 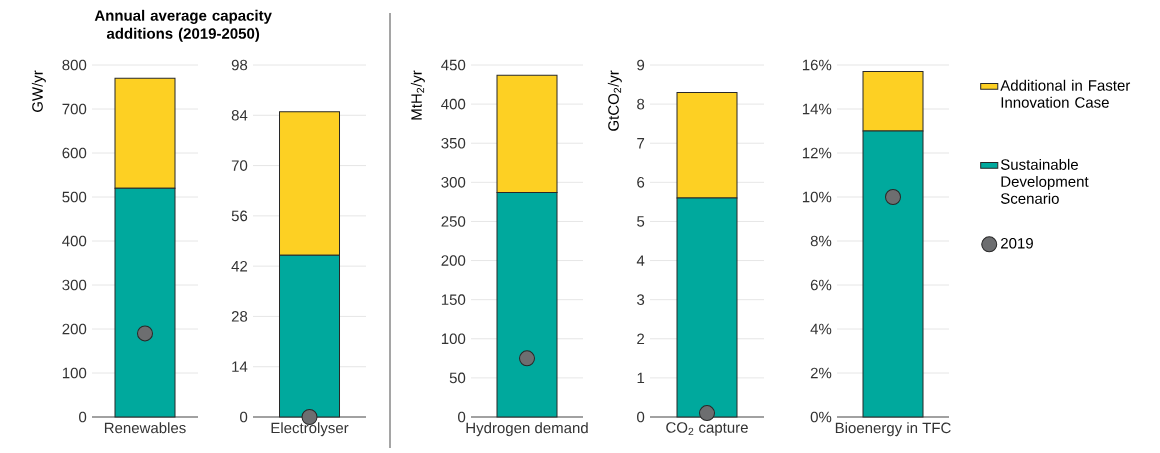 What do you see at coordinates (453, 65) in the screenshot?
I see `y-tick-label: 450` at bounding box center [453, 65].